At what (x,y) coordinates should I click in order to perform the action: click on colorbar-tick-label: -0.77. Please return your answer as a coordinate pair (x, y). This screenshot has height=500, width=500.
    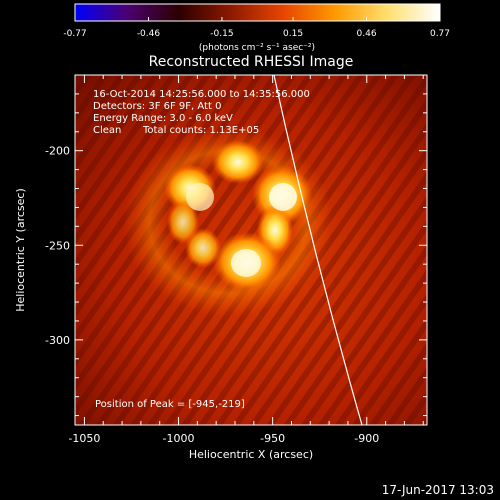
    Looking at the image, I should click on (74, 34).